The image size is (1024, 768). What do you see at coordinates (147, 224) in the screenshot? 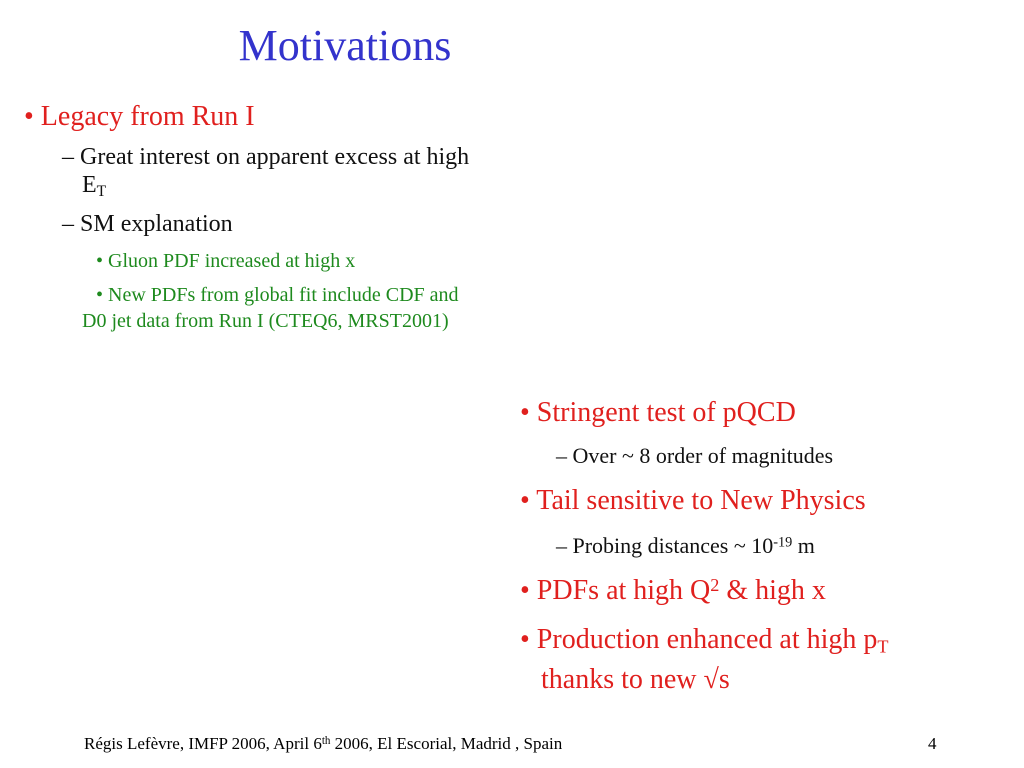
I see `sub-bullet-sm: – SM explanation` at bounding box center [147, 224].